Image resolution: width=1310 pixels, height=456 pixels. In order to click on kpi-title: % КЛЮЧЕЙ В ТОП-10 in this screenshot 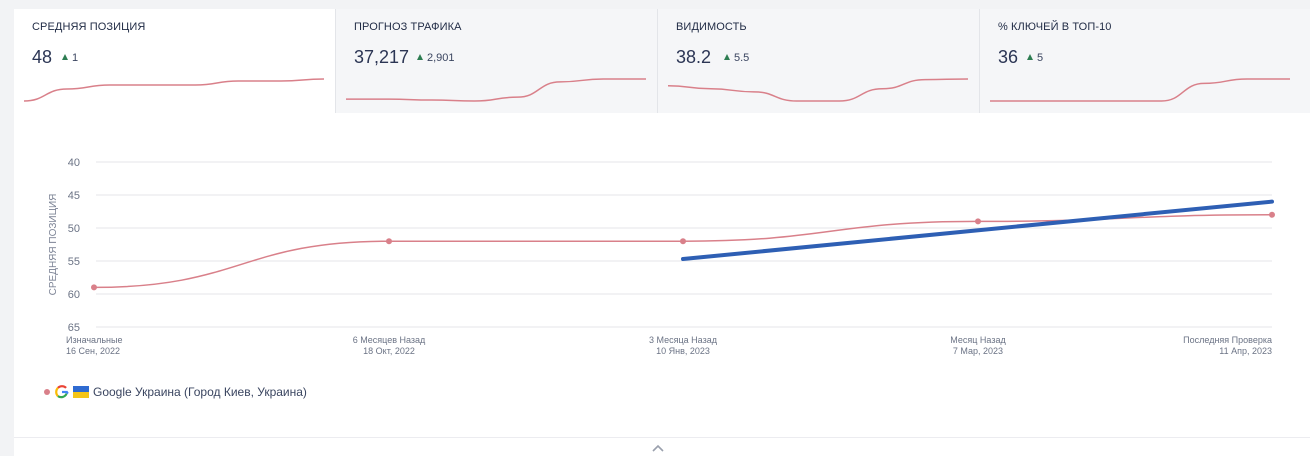, I will do `click(1055, 27)`.